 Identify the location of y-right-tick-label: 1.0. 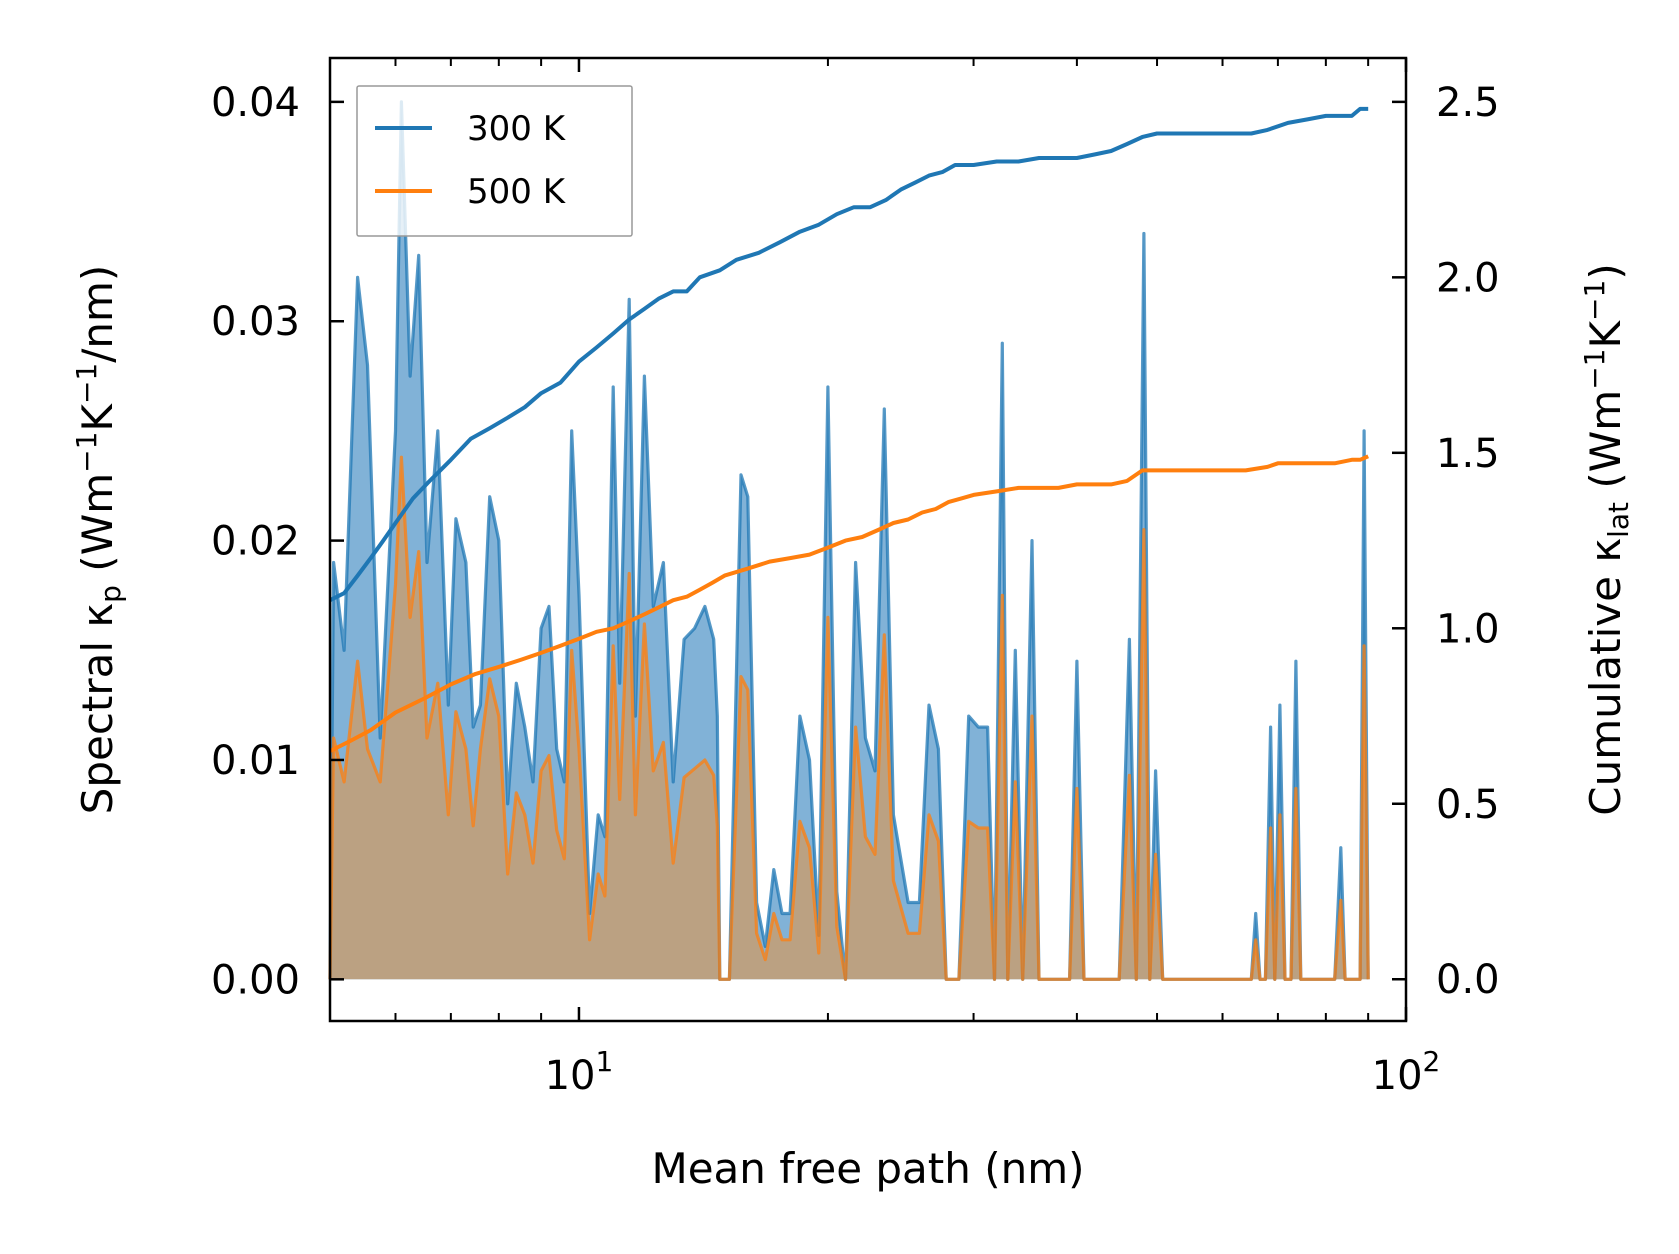
(1468, 629).